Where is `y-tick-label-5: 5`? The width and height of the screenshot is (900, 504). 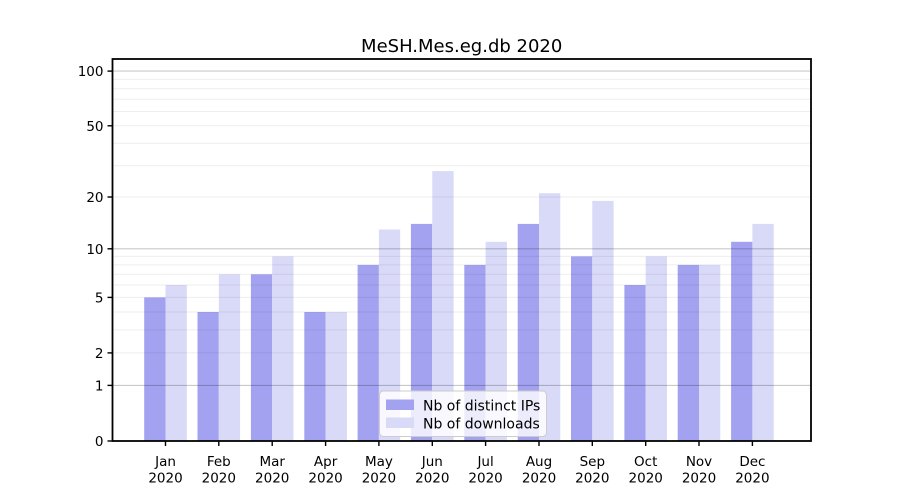 y-tick-label-5: 5 is located at coordinates (99, 298).